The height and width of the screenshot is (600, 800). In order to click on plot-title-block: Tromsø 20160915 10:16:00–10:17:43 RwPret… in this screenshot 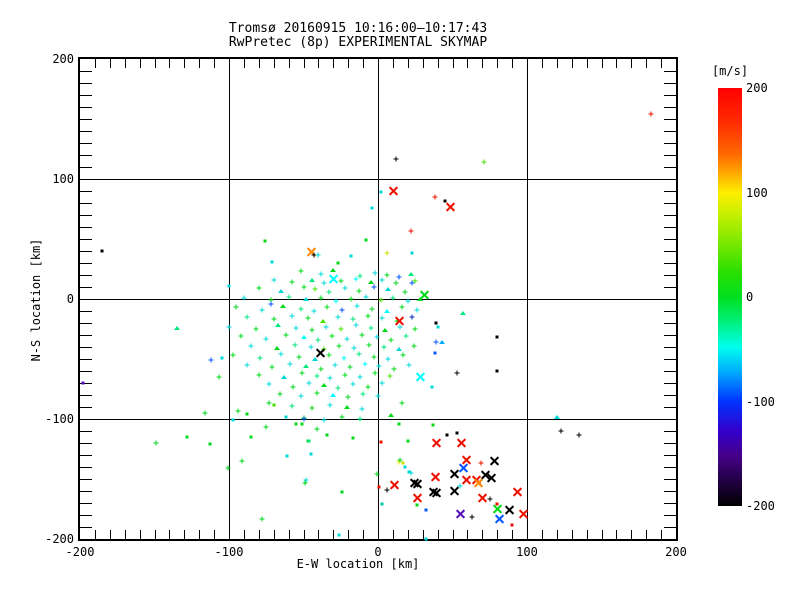, I will do `click(358, 36)`.